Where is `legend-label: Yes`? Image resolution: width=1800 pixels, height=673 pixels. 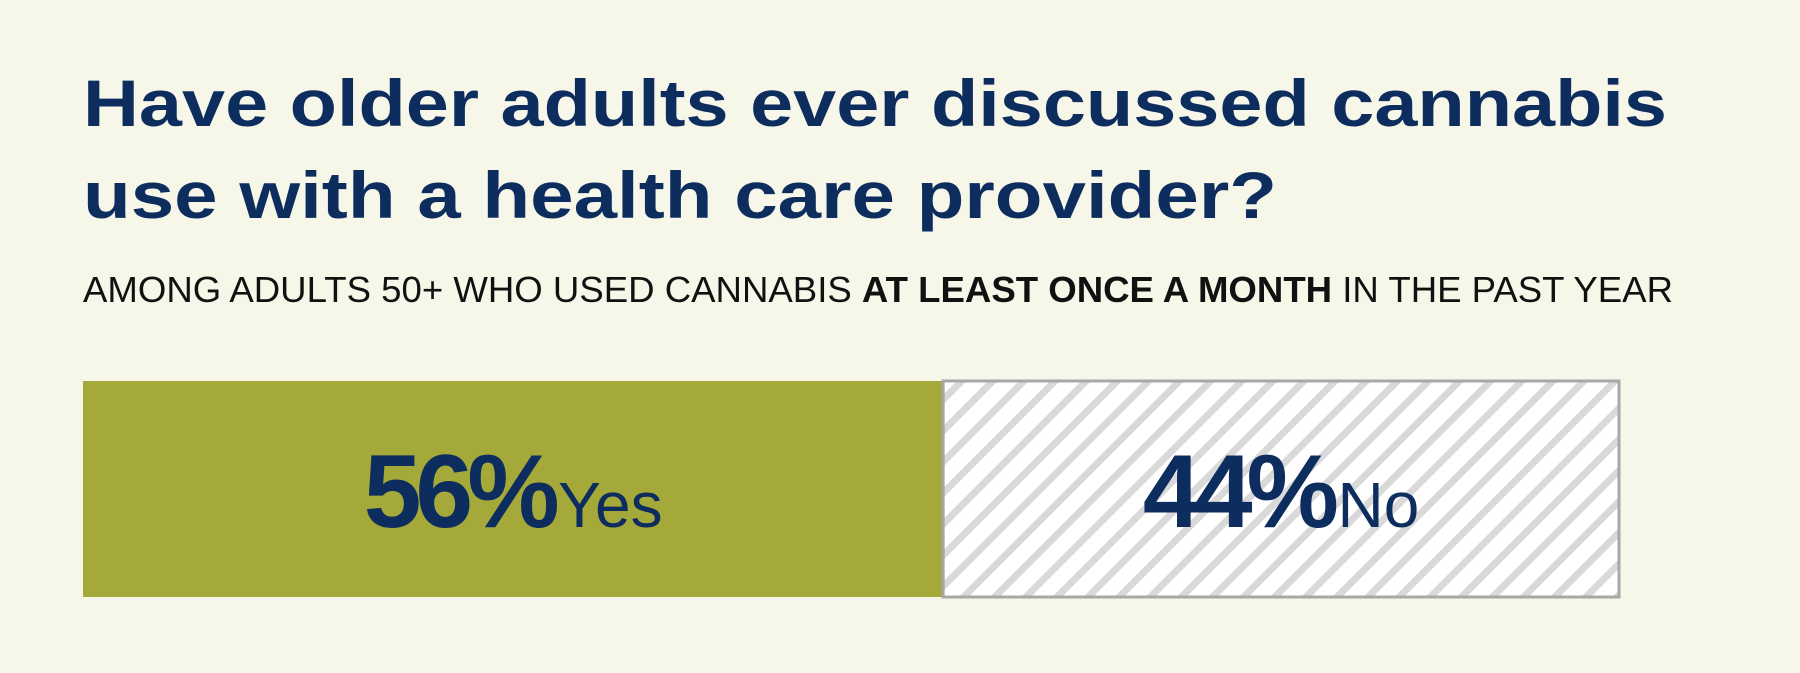 legend-label: Yes is located at coordinates (610, 505).